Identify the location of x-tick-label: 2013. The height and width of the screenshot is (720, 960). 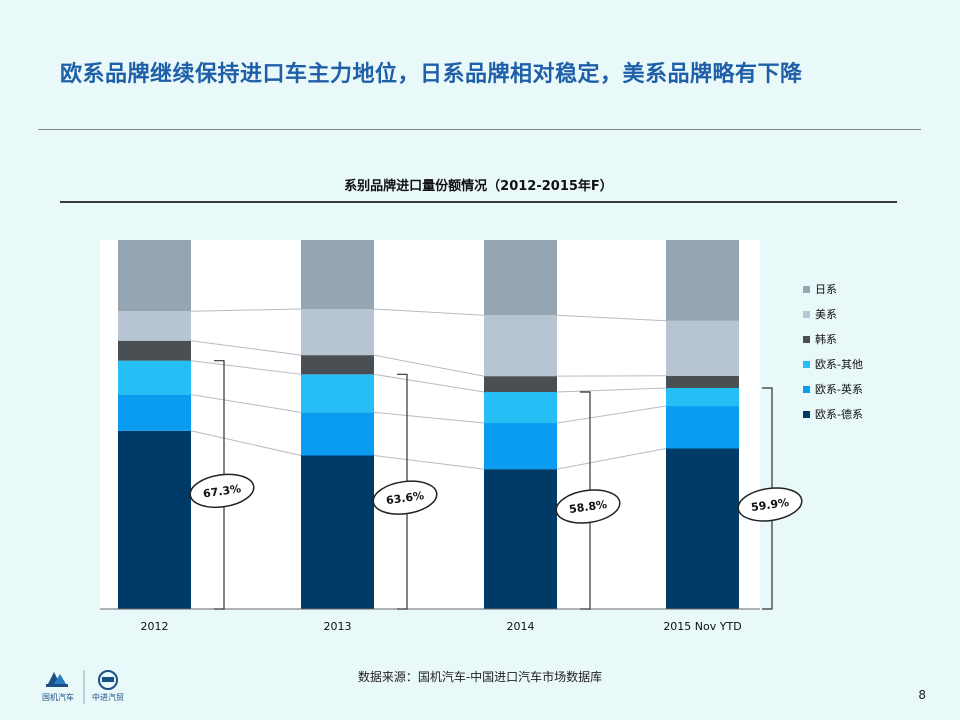
(338, 626).